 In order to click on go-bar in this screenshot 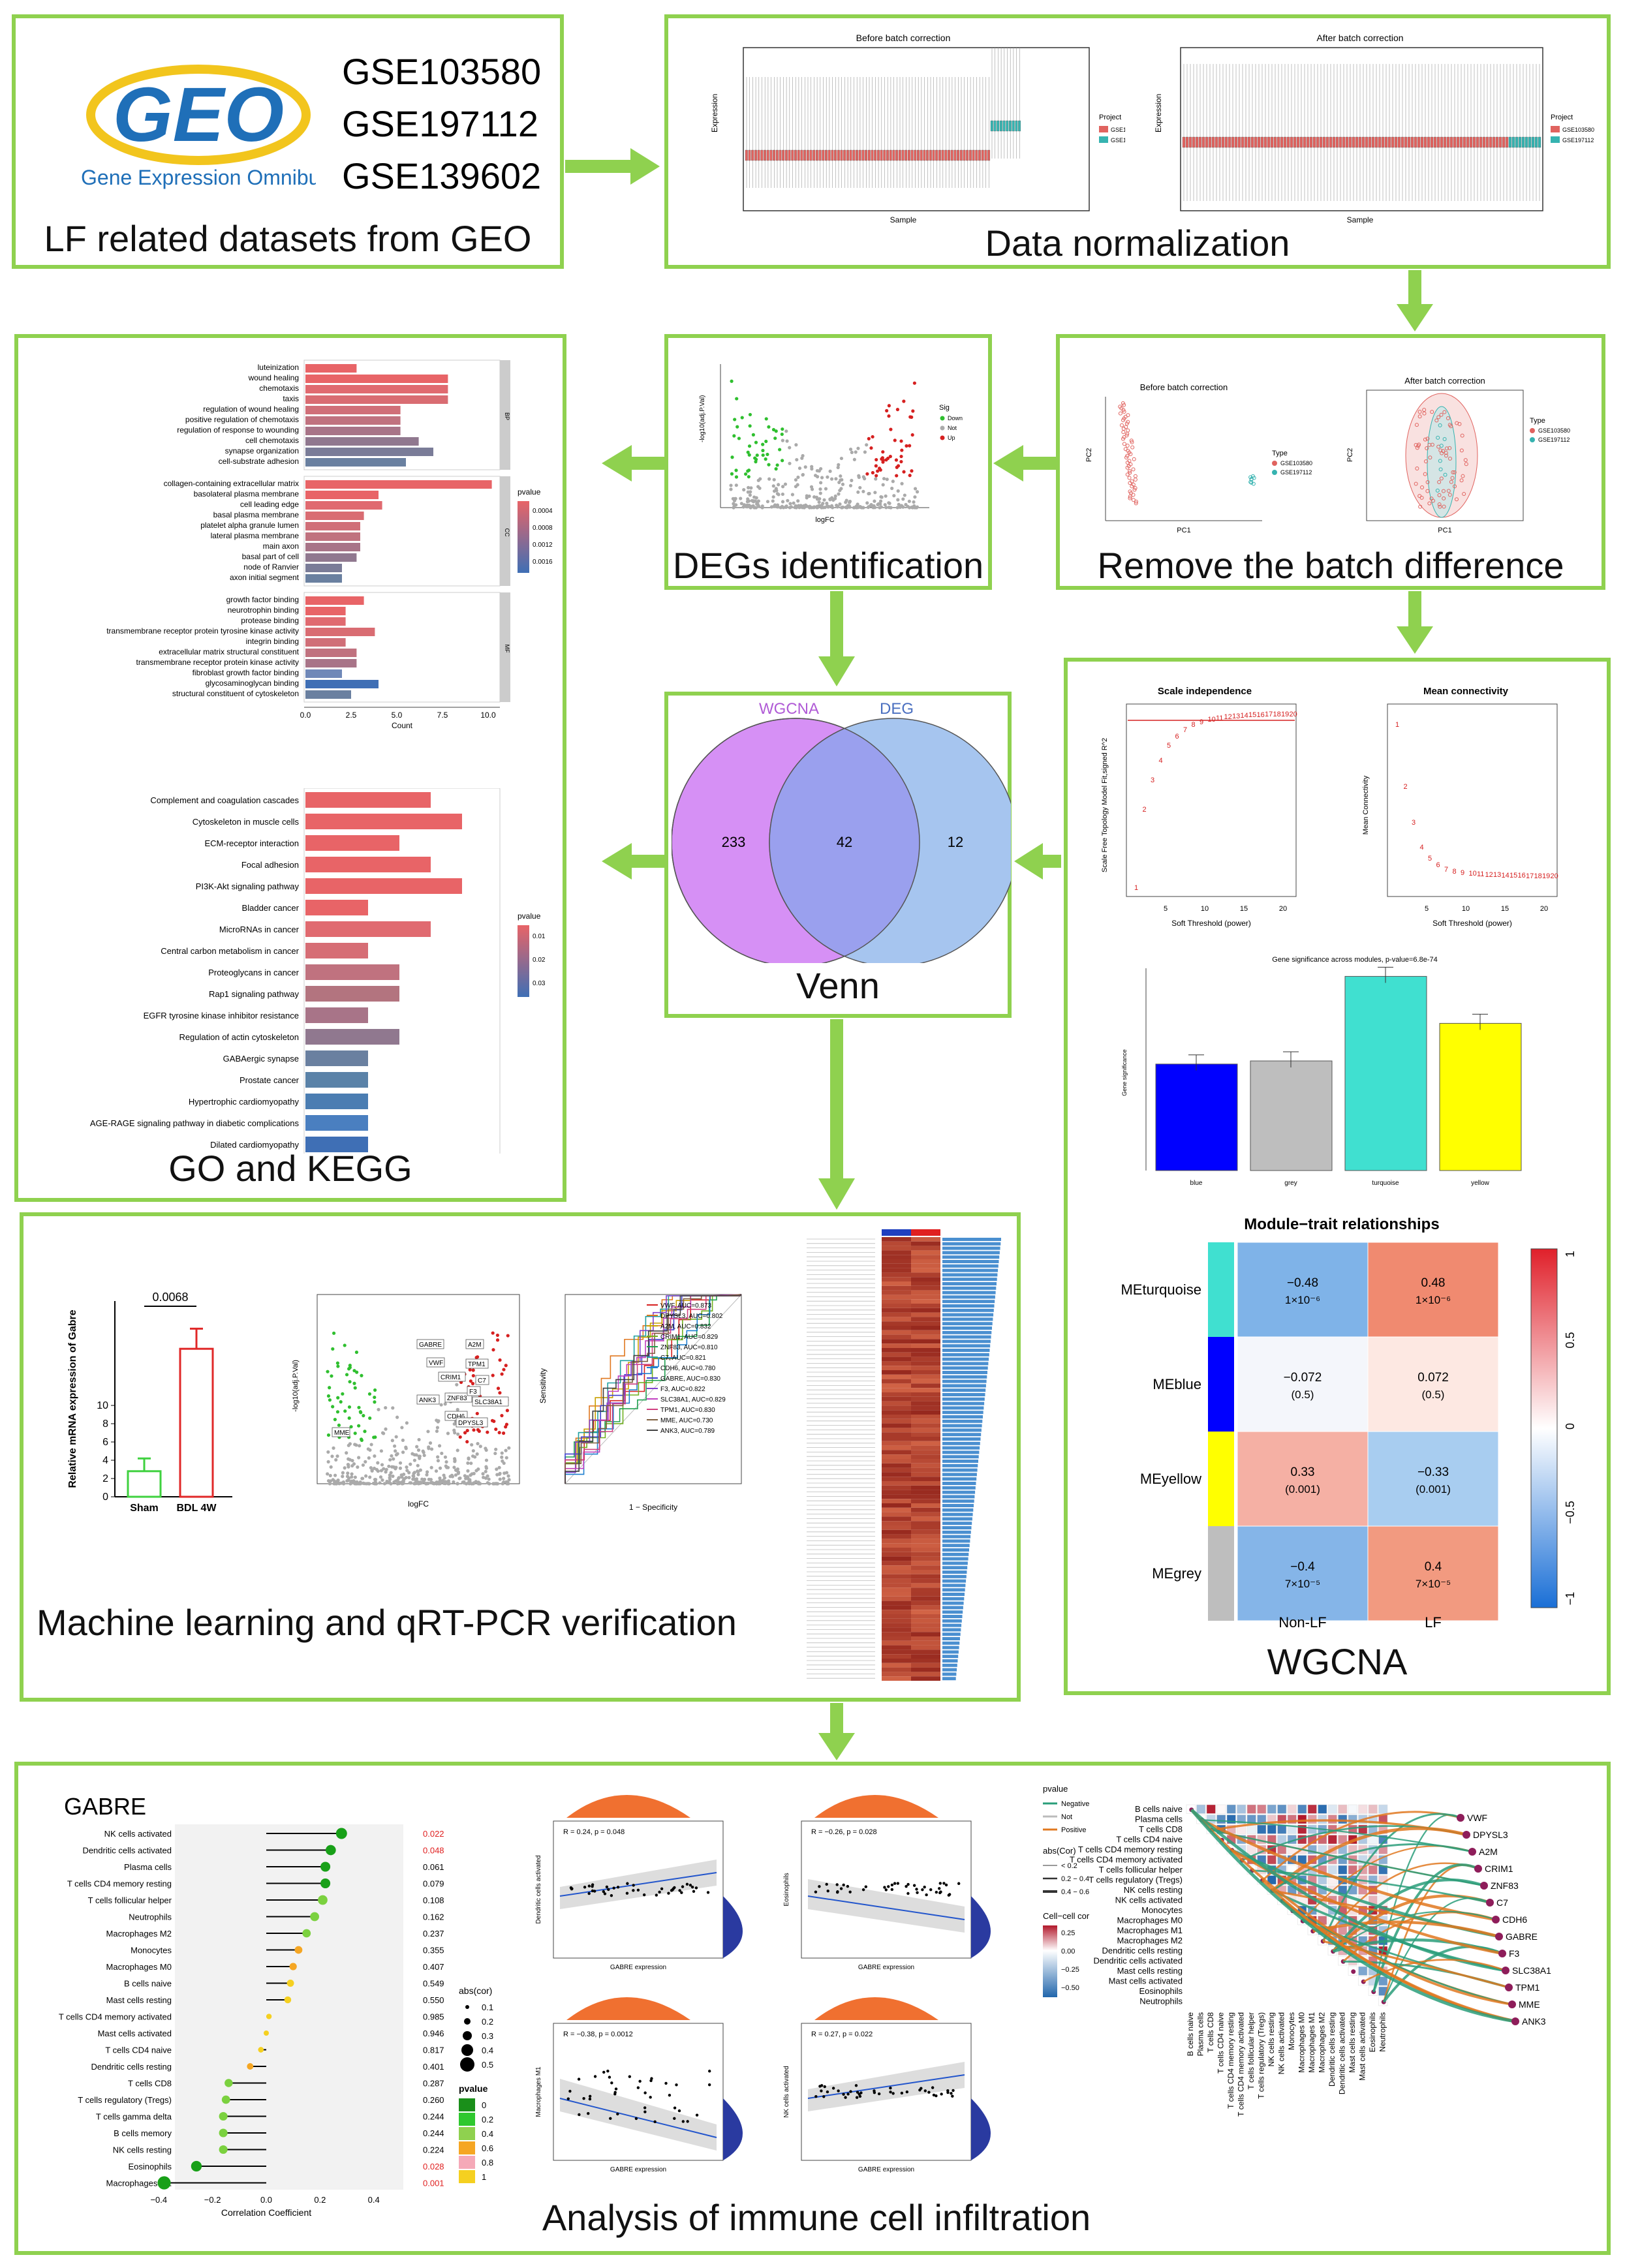, I will do `click(331, 557)`.